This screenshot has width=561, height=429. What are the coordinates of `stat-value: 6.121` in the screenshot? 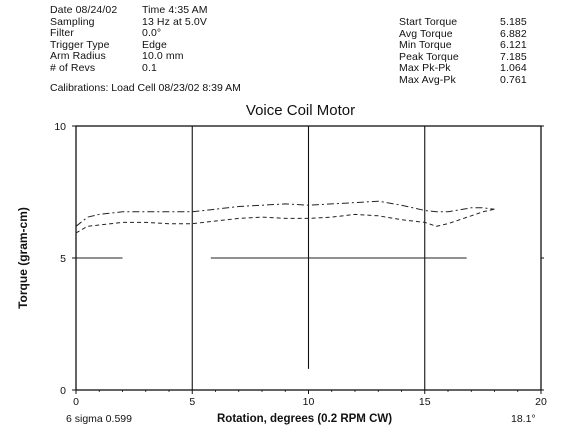 It's located at (513, 45).